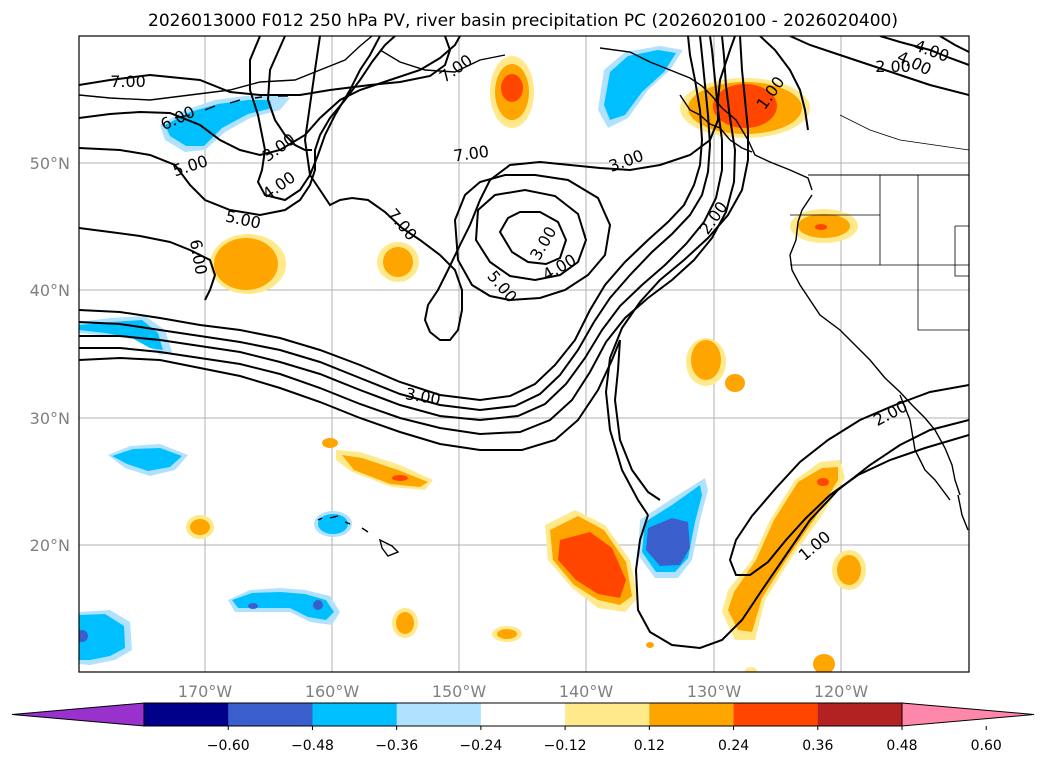  I want to click on colorbar-tick-label: −0.36, so click(396, 746).